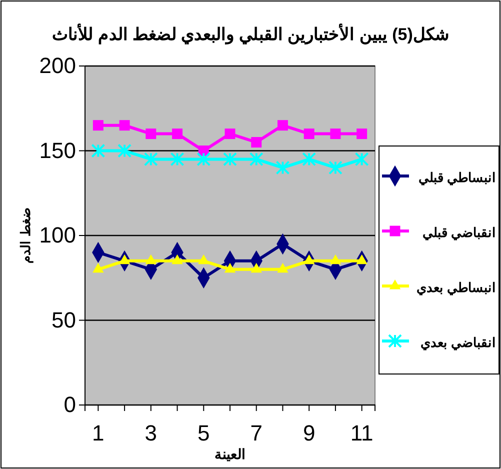 The width and height of the screenshot is (501, 469). I want to click on x-tick-label: 7, so click(256, 433).